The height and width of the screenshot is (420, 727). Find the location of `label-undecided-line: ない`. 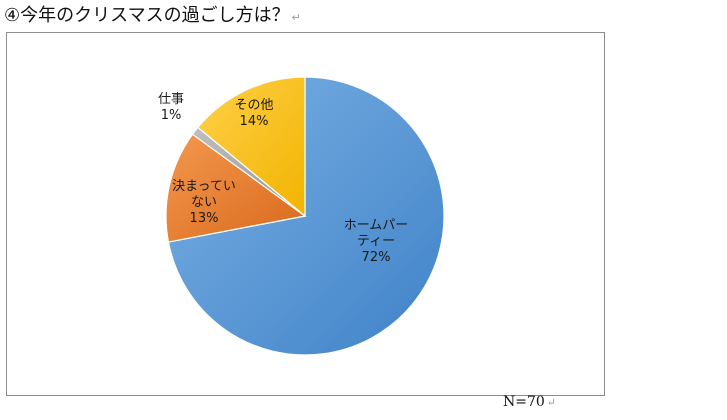

label-undecided-line: ない is located at coordinates (204, 202).